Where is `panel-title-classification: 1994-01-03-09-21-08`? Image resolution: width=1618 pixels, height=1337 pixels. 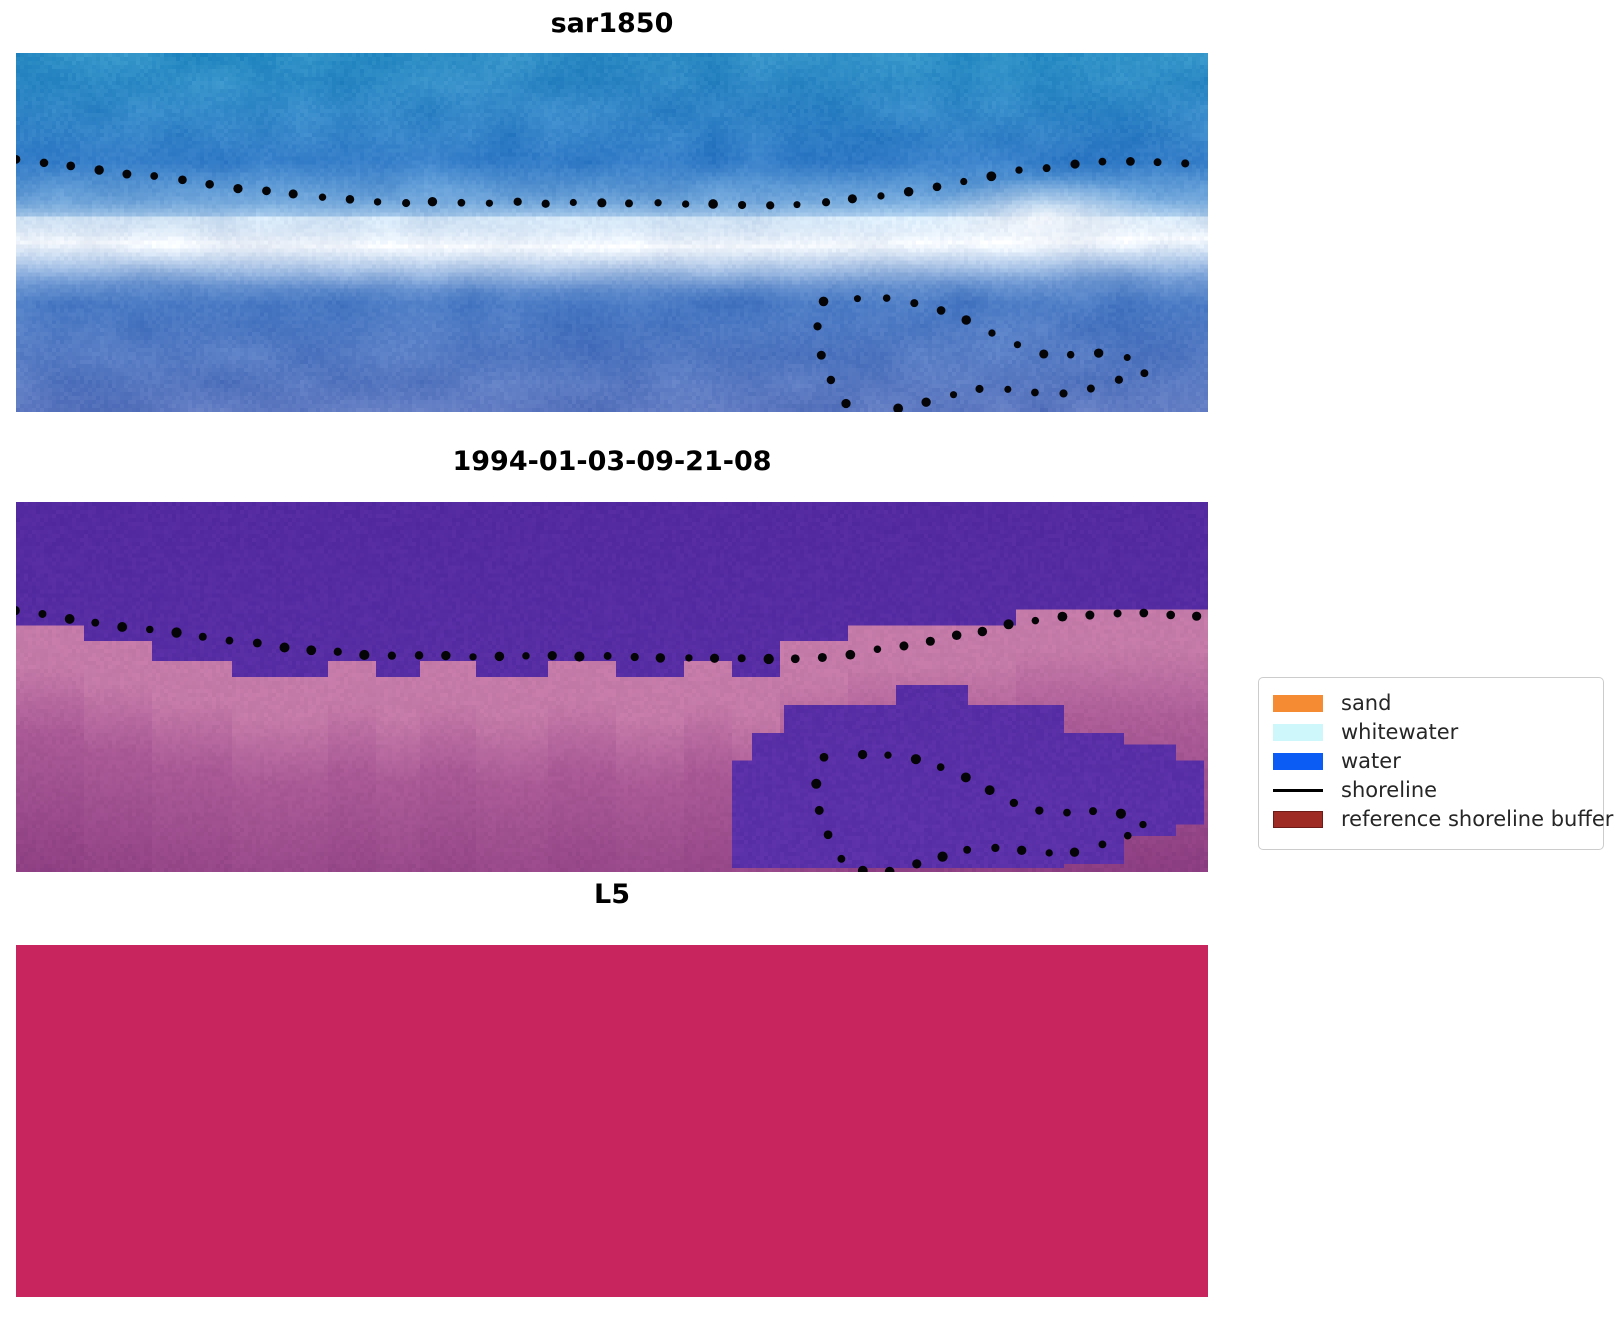 panel-title-classification: 1994-01-03-09-21-08 is located at coordinates (612, 461).